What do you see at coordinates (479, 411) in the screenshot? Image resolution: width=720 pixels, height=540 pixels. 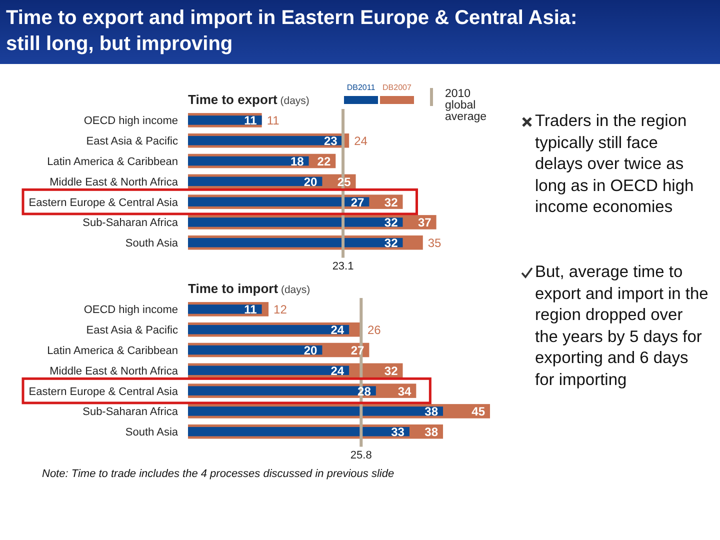 I see `data-label: 45` at bounding box center [479, 411].